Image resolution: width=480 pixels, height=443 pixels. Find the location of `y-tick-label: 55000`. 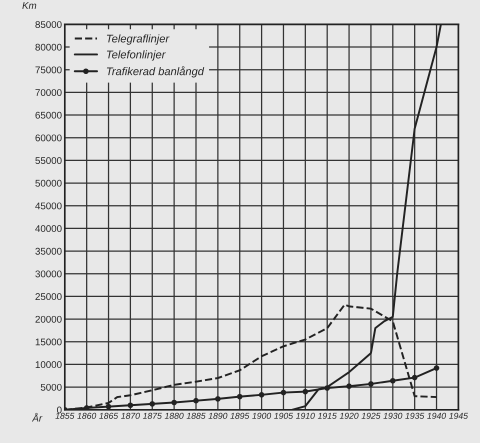

y-tick-label: 55000 is located at coordinates (48, 160).